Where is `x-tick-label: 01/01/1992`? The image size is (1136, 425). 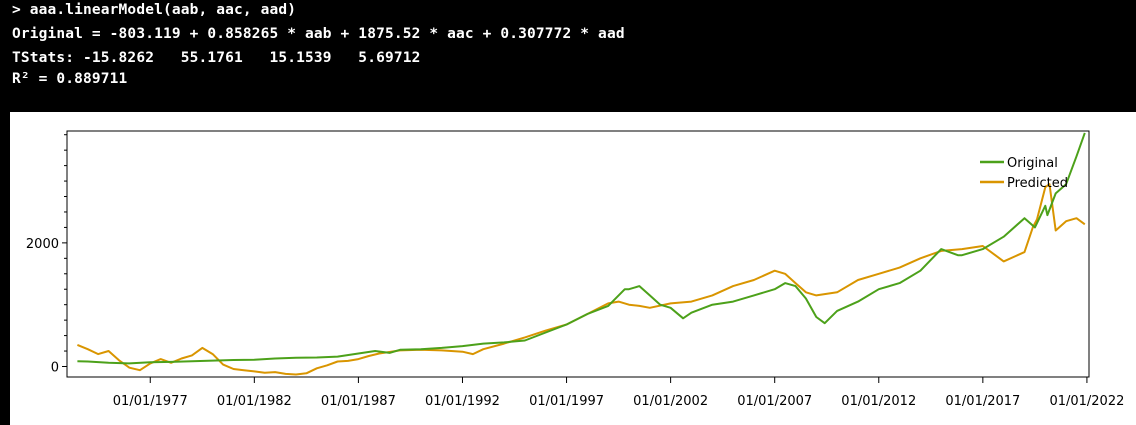 x-tick-label: 01/01/1992 is located at coordinates (462, 401).